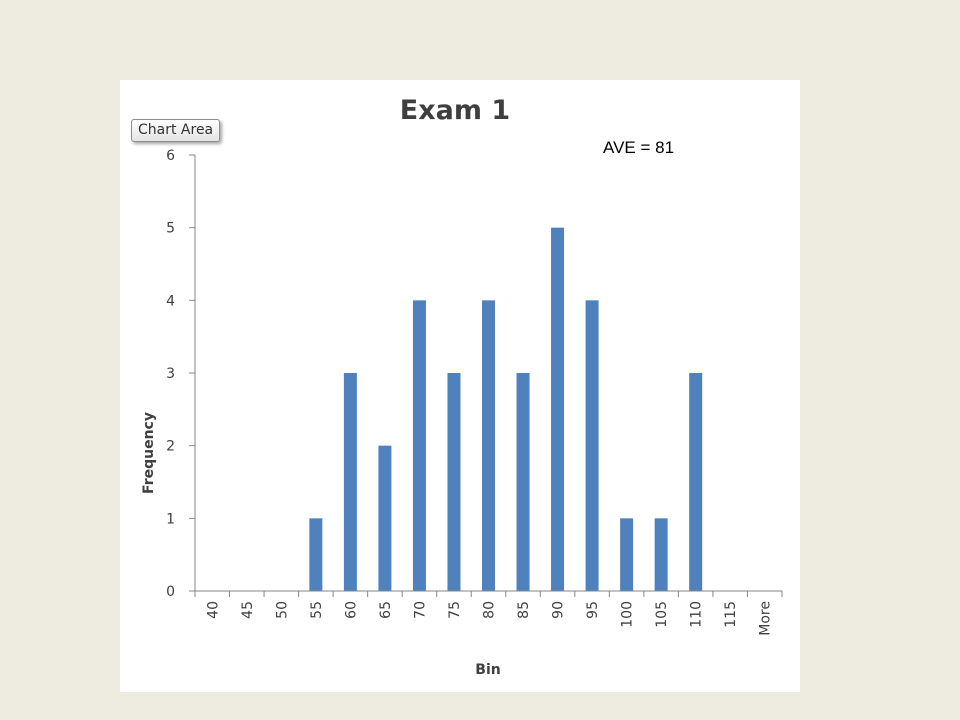  Describe the element at coordinates (170, 374) in the screenshot. I see `y-tick-label: 3` at that location.